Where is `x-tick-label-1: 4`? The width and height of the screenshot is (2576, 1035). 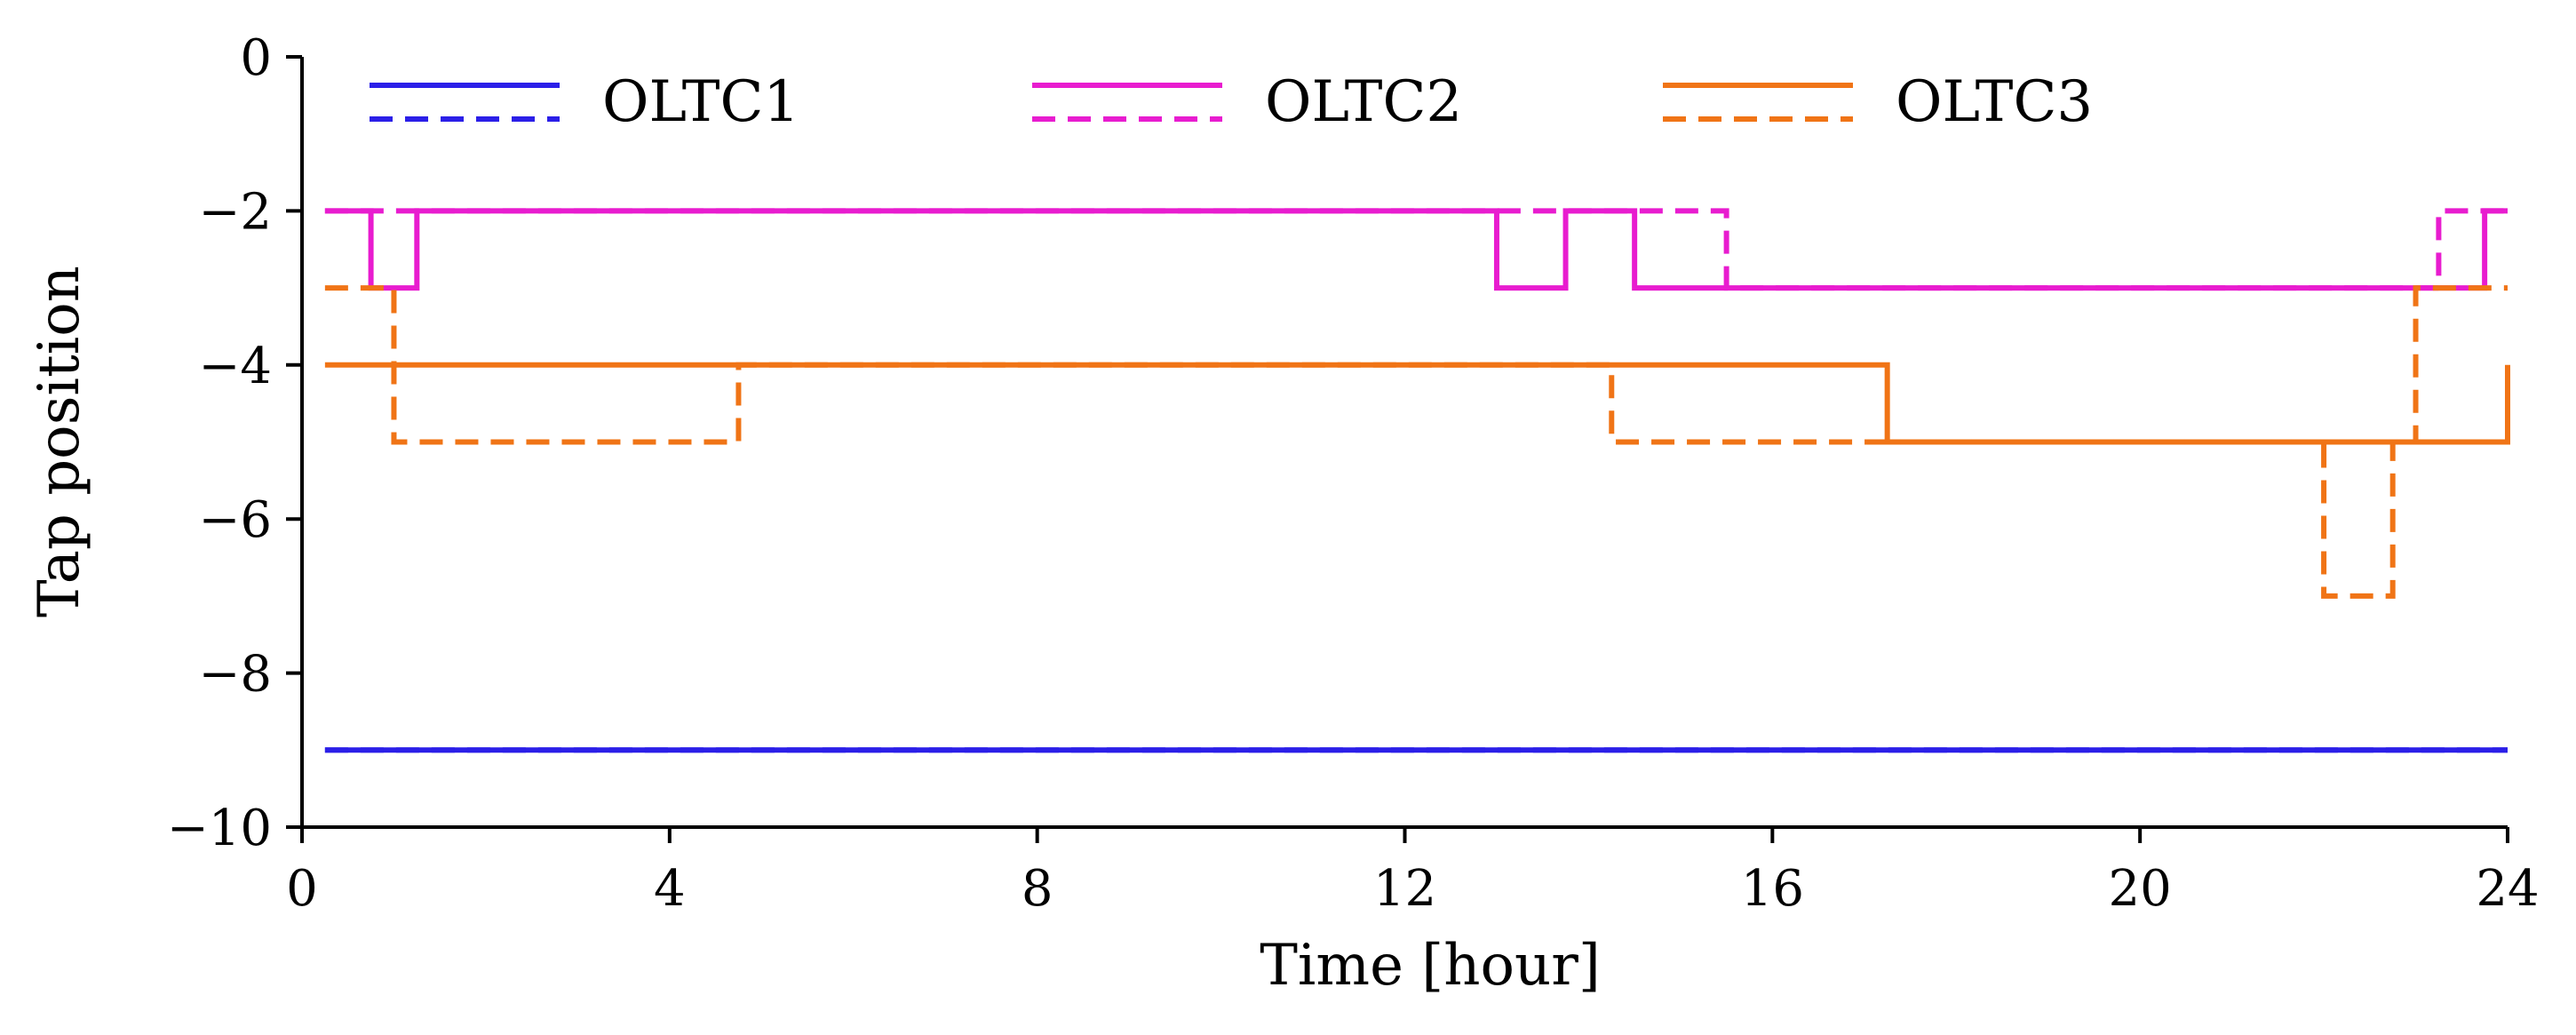
x-tick-label-1: 4 is located at coordinates (670, 889).